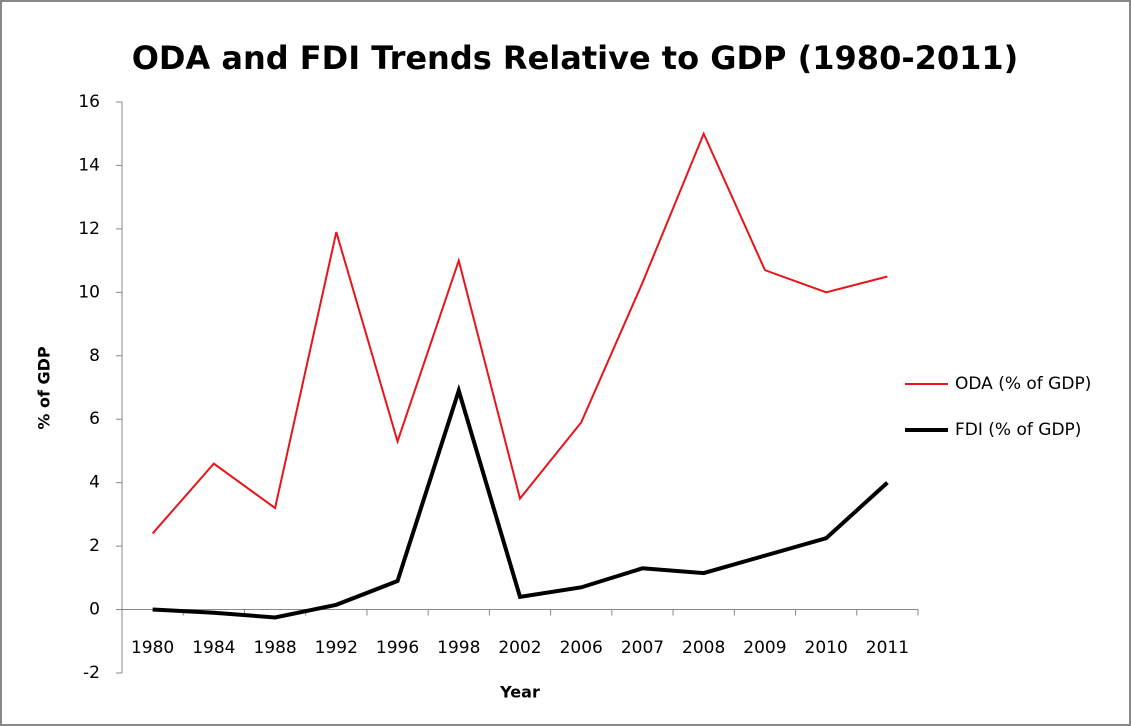 This screenshot has width=1131, height=726. I want to click on x-tick-label: 2008, so click(703, 648).